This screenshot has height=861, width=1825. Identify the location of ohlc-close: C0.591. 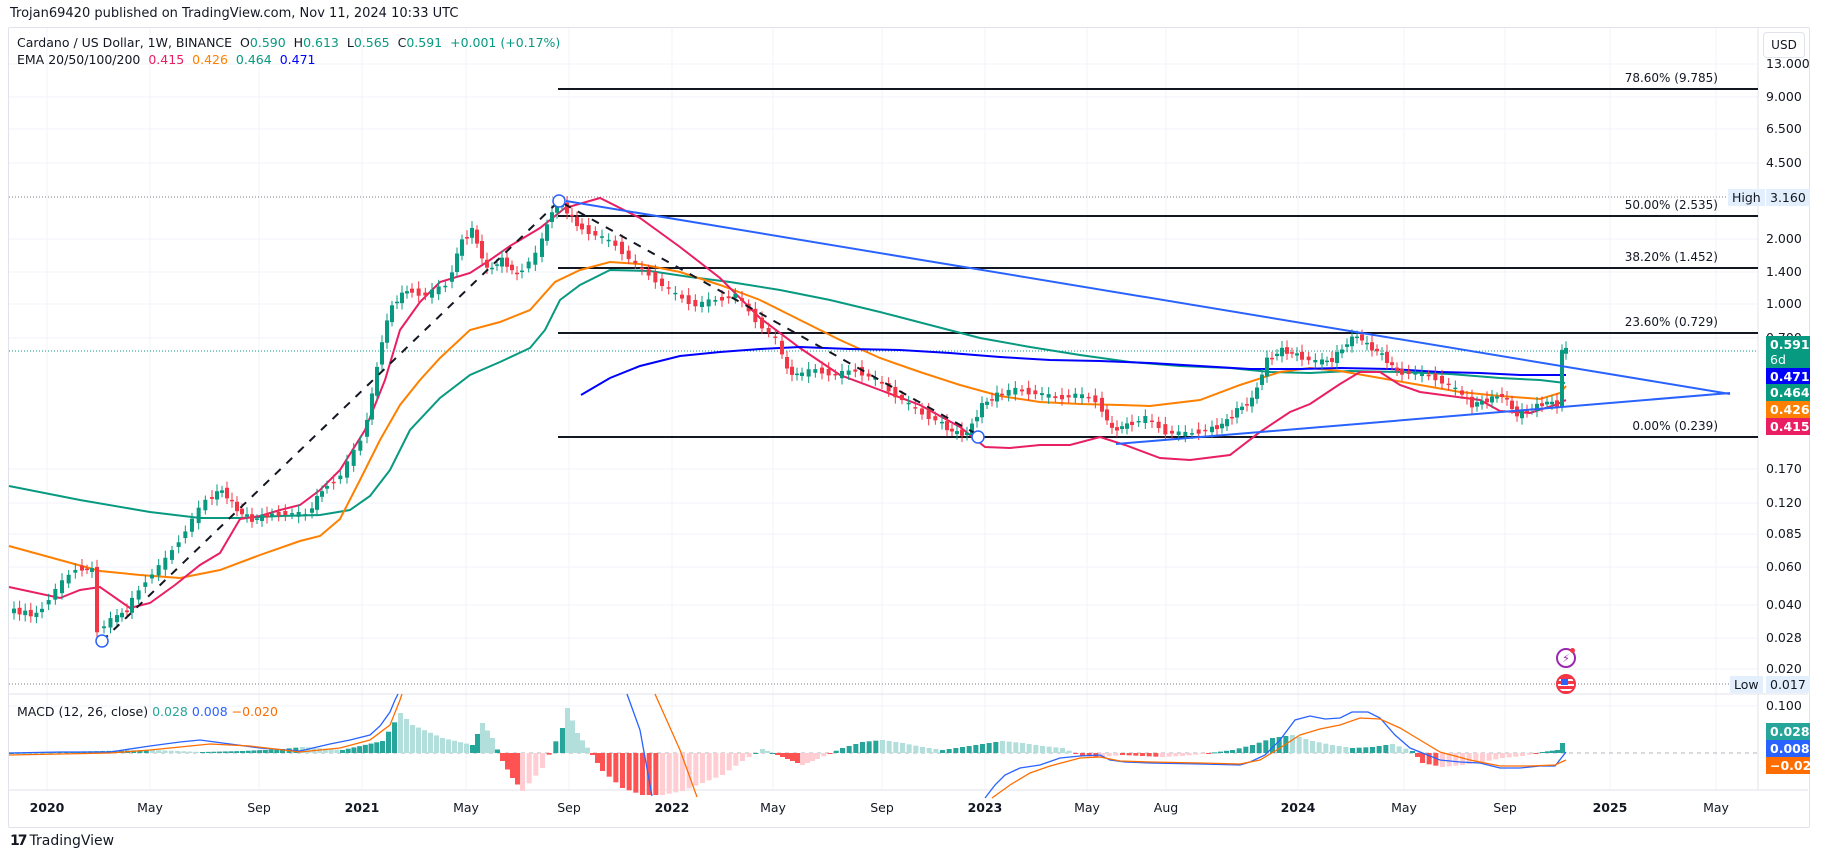
(420, 42).